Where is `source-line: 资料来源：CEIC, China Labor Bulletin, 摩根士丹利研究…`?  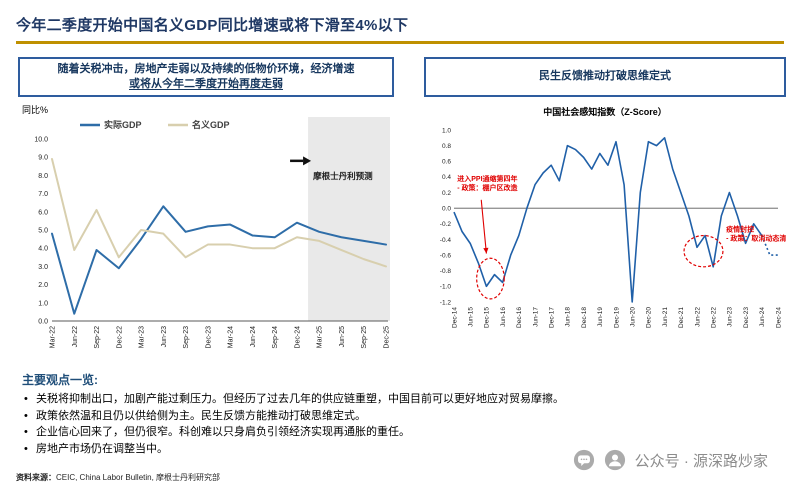
source-line: 资料来源：CEIC, China Labor Bulletin, 摩根士丹利研究… is located at coordinates (118, 477).